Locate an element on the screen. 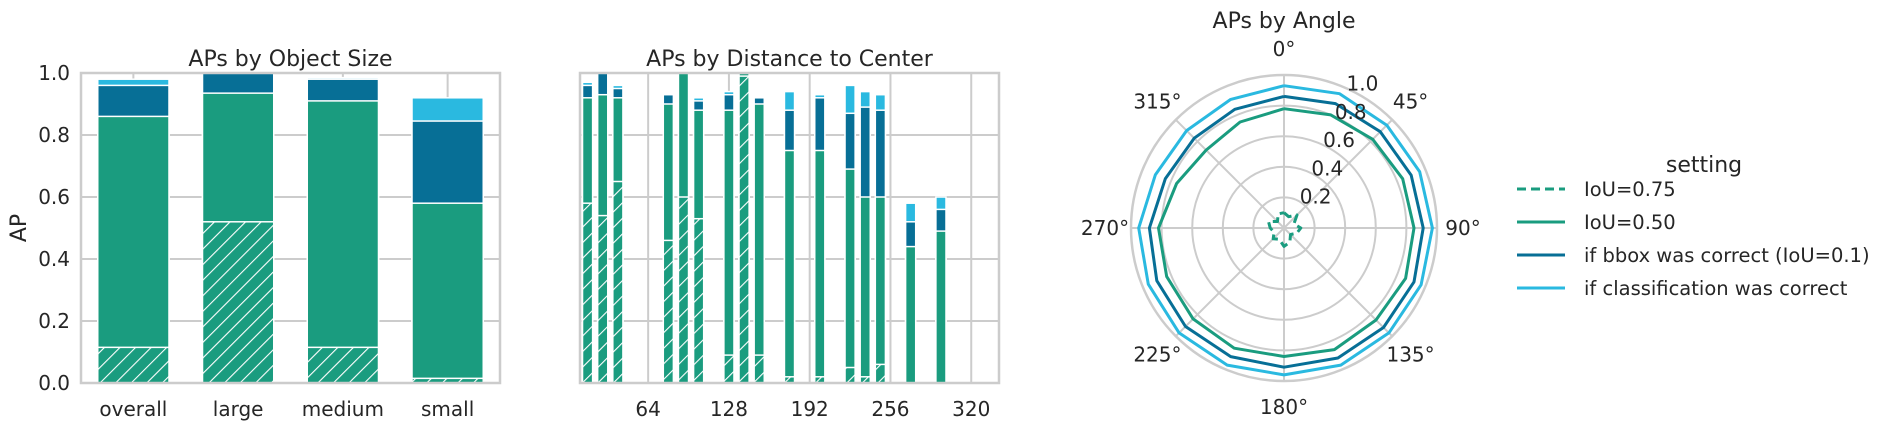 Image resolution: width=1891 pixels, height=428 pixels. angle-label: 270° is located at coordinates (1105, 228).